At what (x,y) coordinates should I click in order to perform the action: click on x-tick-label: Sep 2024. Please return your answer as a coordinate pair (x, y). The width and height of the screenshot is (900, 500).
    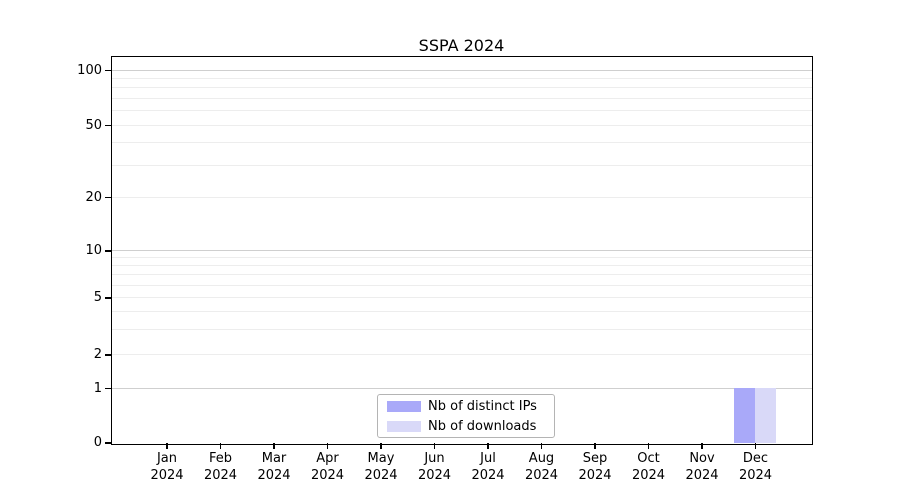
    Looking at the image, I should click on (595, 467).